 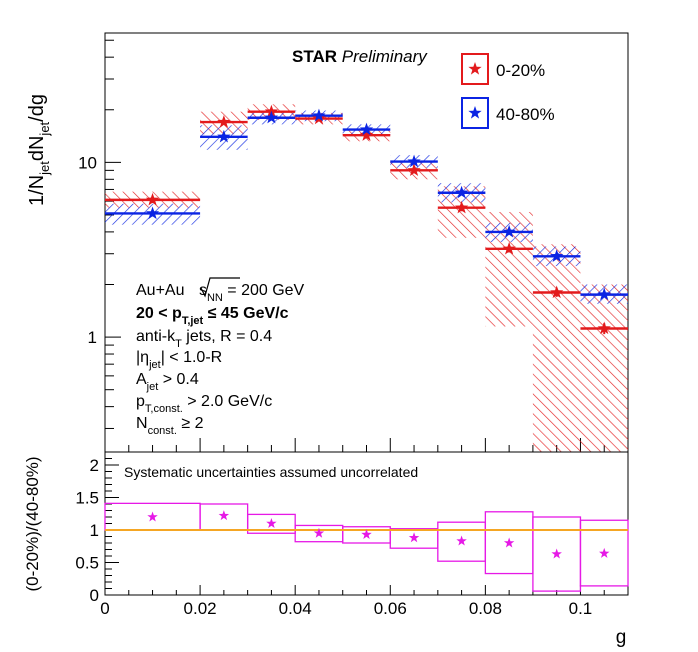 What do you see at coordinates (170, 426) in the screenshot?
I see `annotation-n-const: Nconst. ≥ 2` at bounding box center [170, 426].